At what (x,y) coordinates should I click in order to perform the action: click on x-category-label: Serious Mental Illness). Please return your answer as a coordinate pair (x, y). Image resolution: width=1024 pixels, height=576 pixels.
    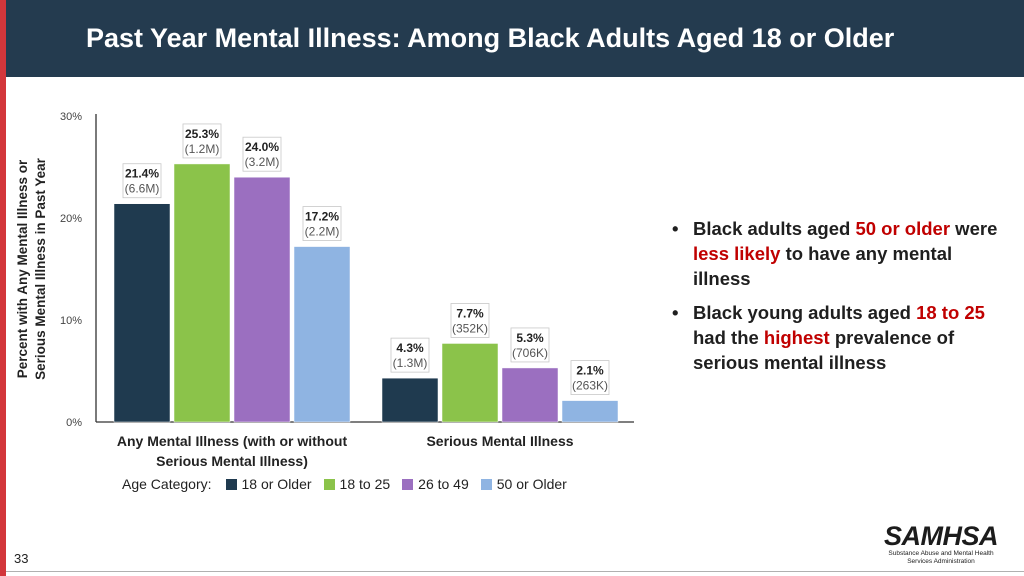
    Looking at the image, I should click on (232, 461).